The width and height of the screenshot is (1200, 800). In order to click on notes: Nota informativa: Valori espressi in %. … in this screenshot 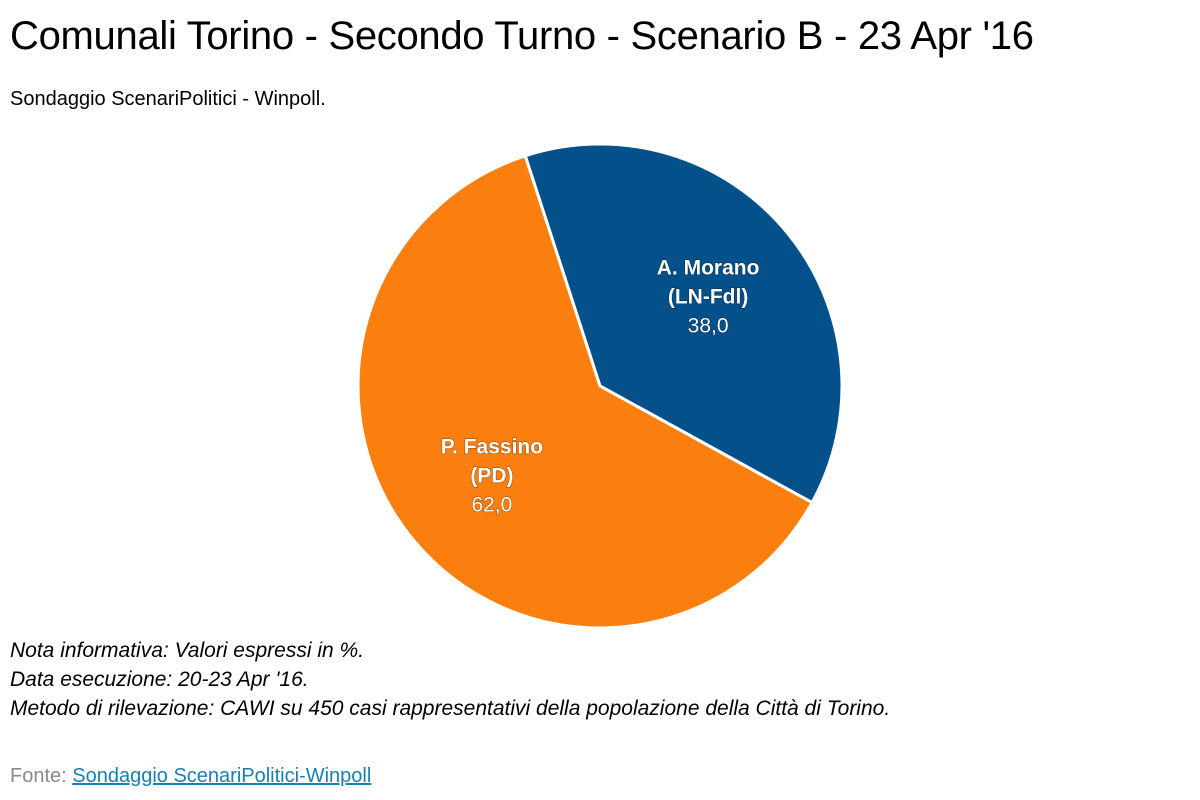, I will do `click(450, 679)`.